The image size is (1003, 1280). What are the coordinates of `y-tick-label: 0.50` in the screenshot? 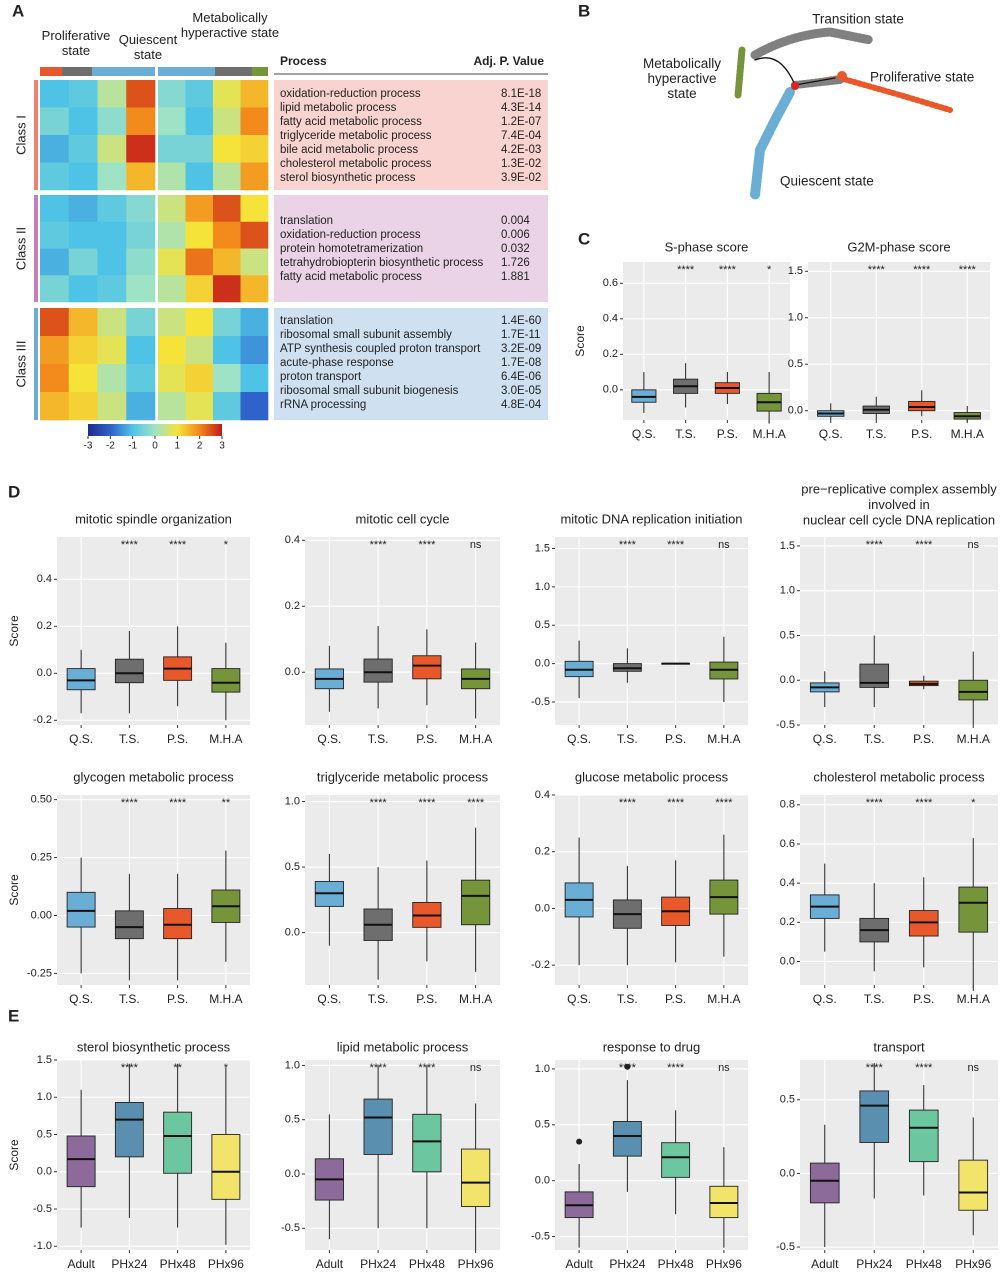 It's located at (41, 800).